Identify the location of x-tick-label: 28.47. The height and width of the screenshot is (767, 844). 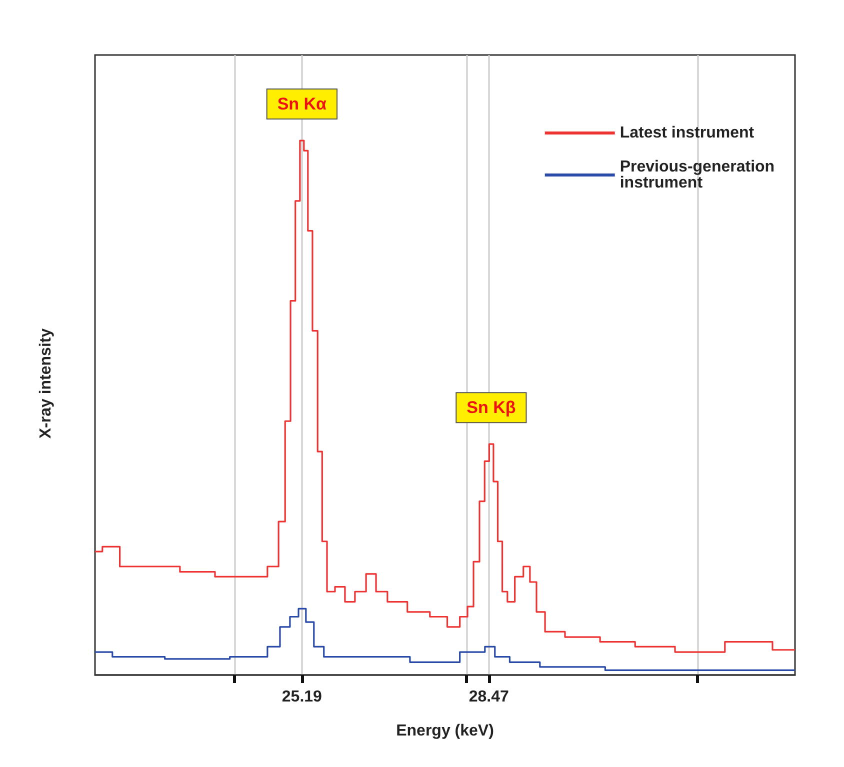
(489, 697).